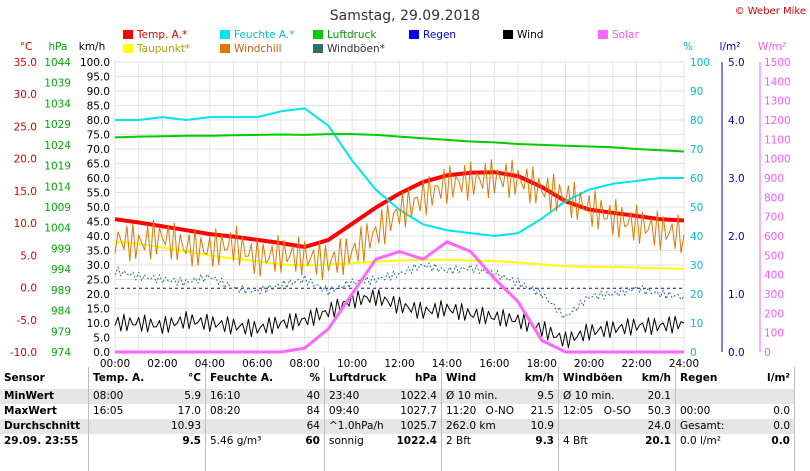 This screenshot has width=810, height=471. I want to click on solar-tick-8: 700, so click(774, 218).